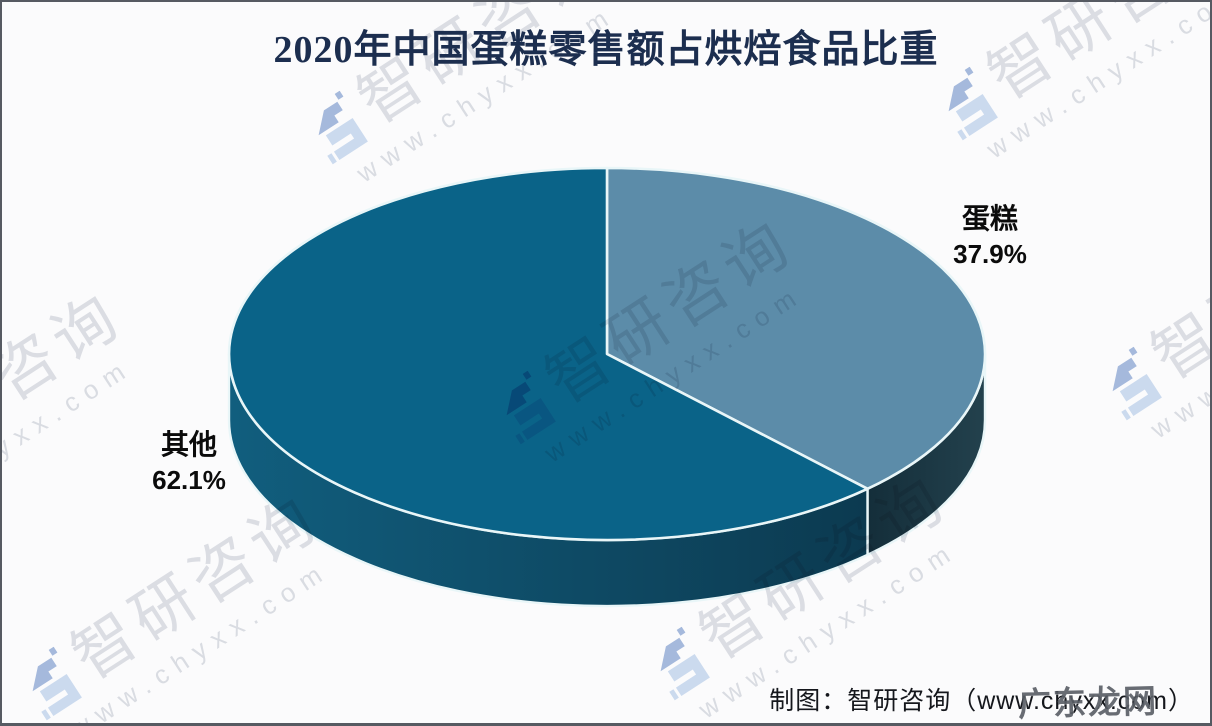  I want to click on data-label-cake-name: 蛋糕, so click(989, 218).